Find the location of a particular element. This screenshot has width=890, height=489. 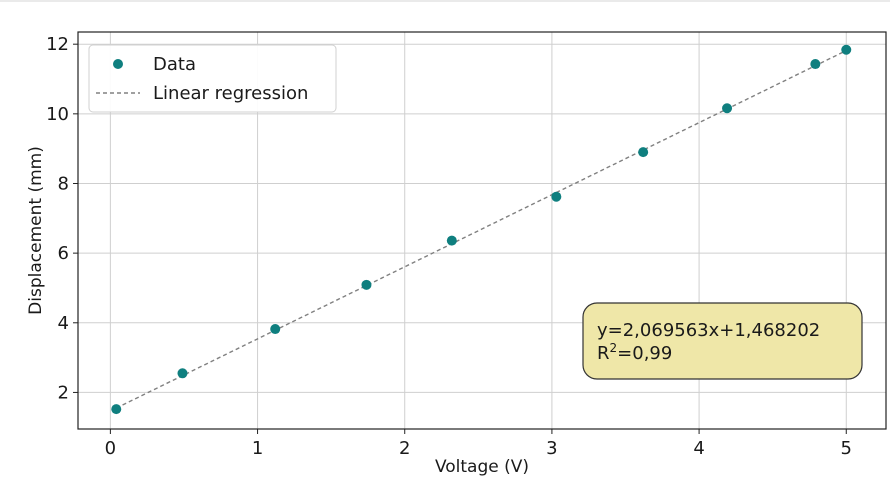

x-tick-label: 5 is located at coordinates (846, 448).